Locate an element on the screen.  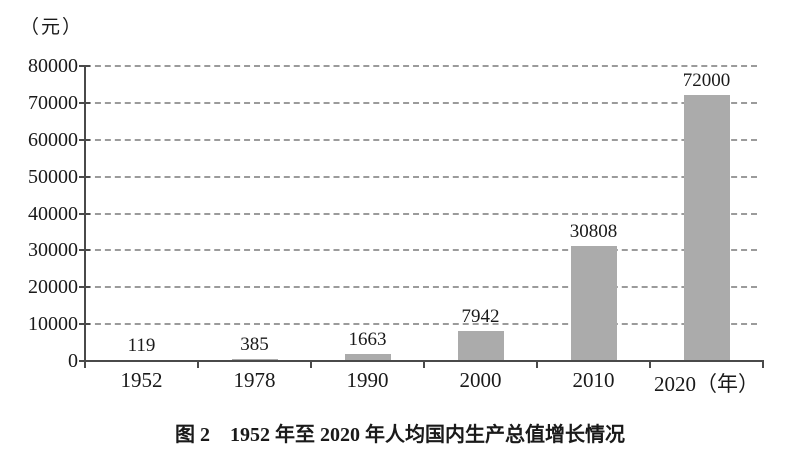
y-tick-label-10000: 10000 is located at coordinates (53, 324).